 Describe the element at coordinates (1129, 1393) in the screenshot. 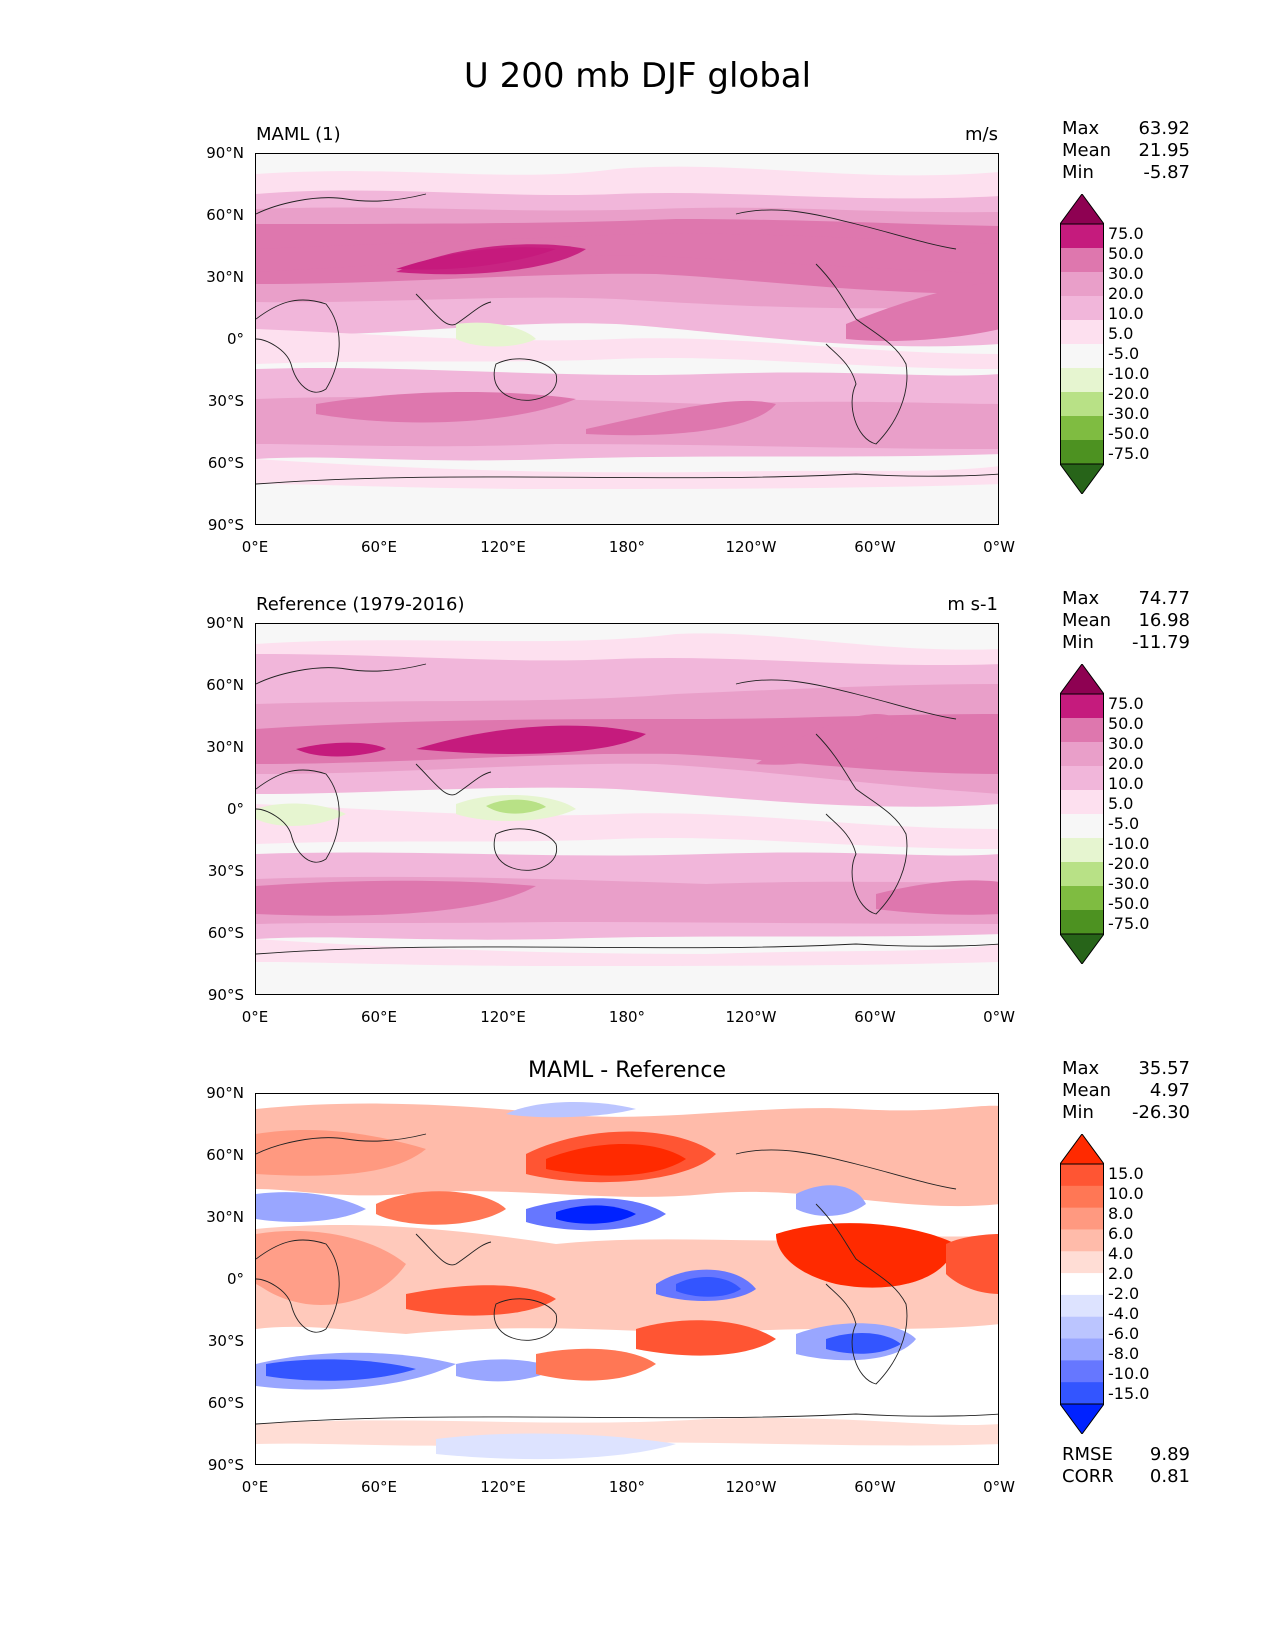

I see `colorbar-tick-label: -15.0` at that location.